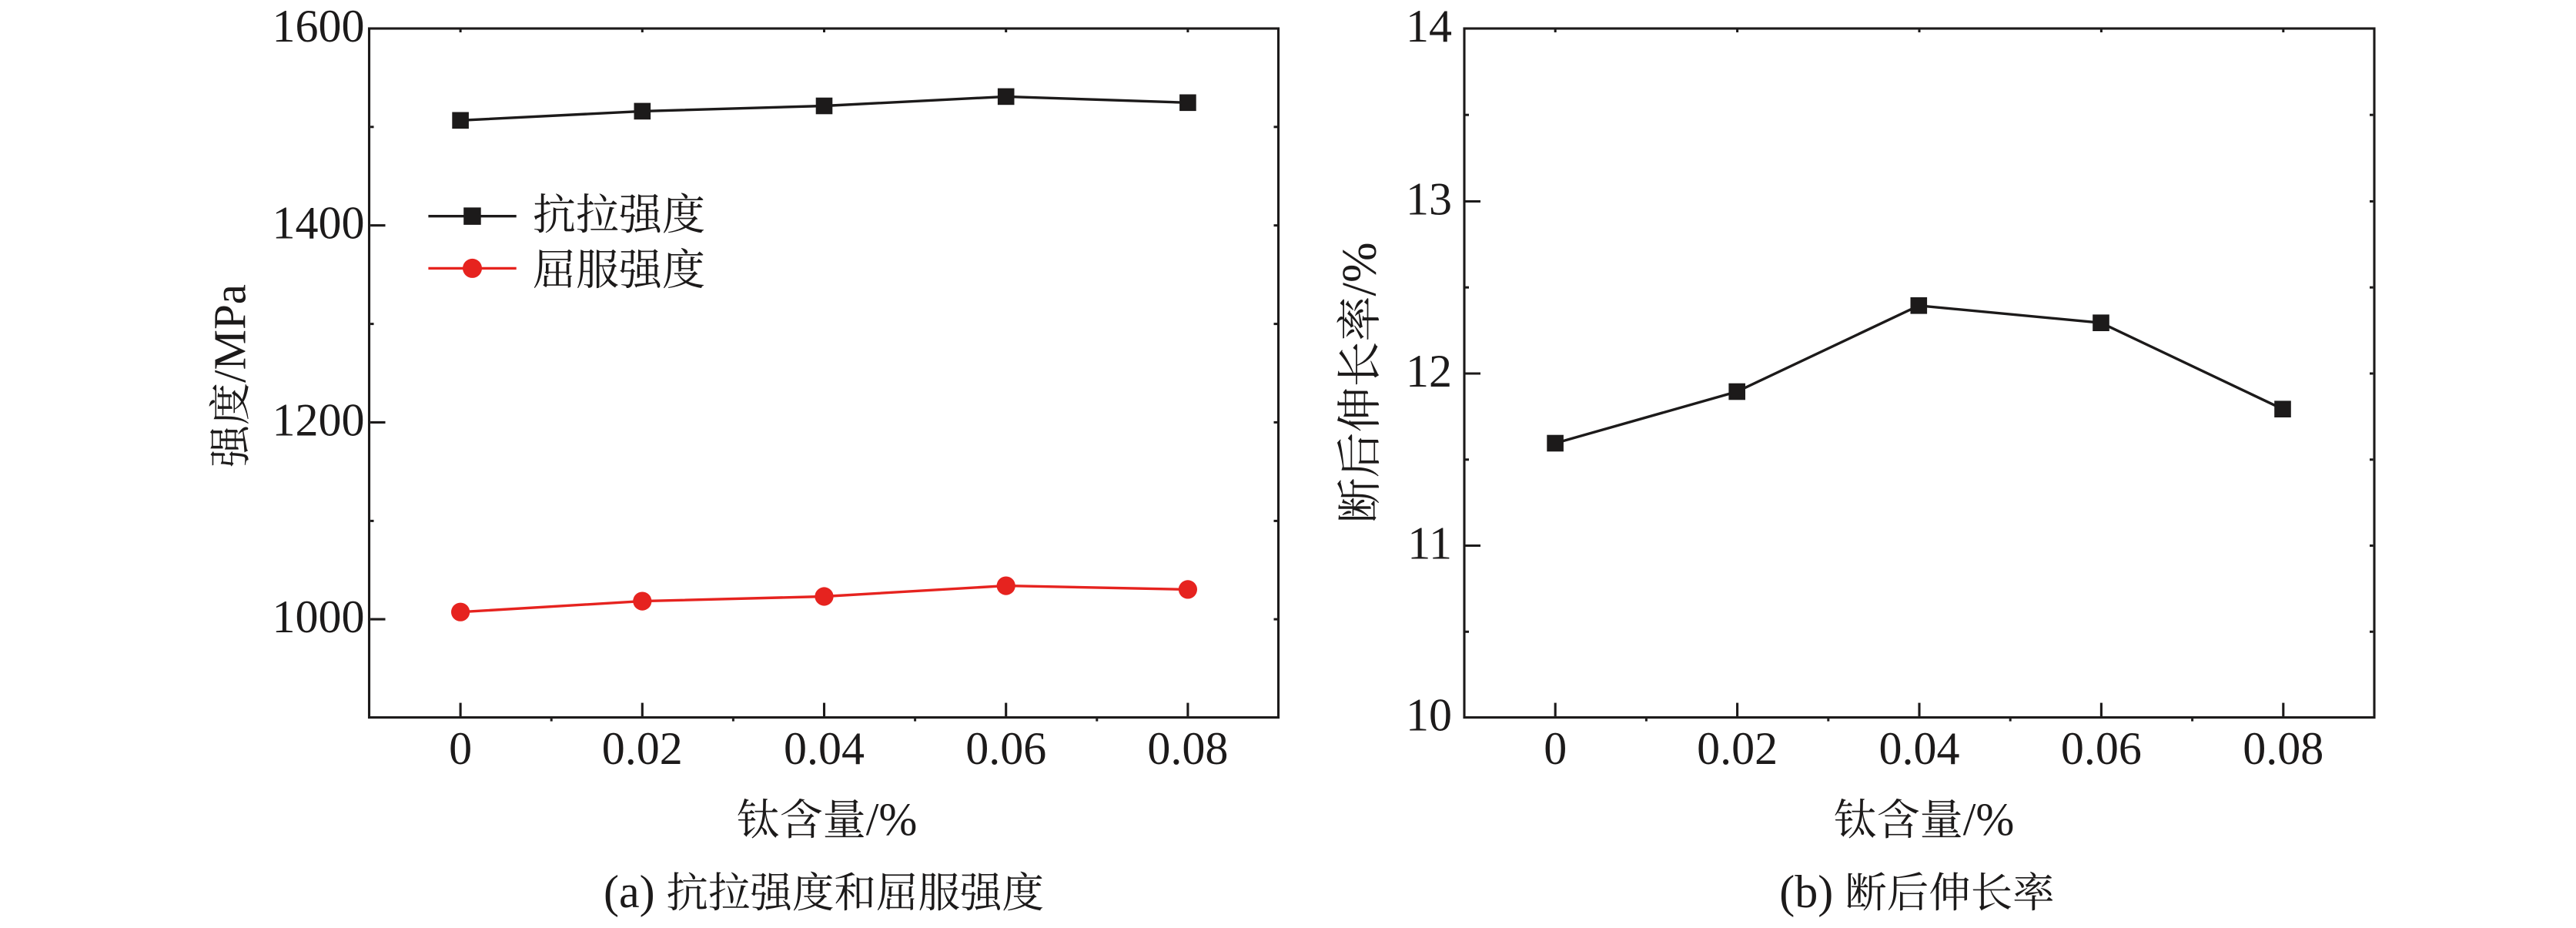 This screenshot has width=2576, height=928. I want to click on svg-text: (a), so click(629, 891).